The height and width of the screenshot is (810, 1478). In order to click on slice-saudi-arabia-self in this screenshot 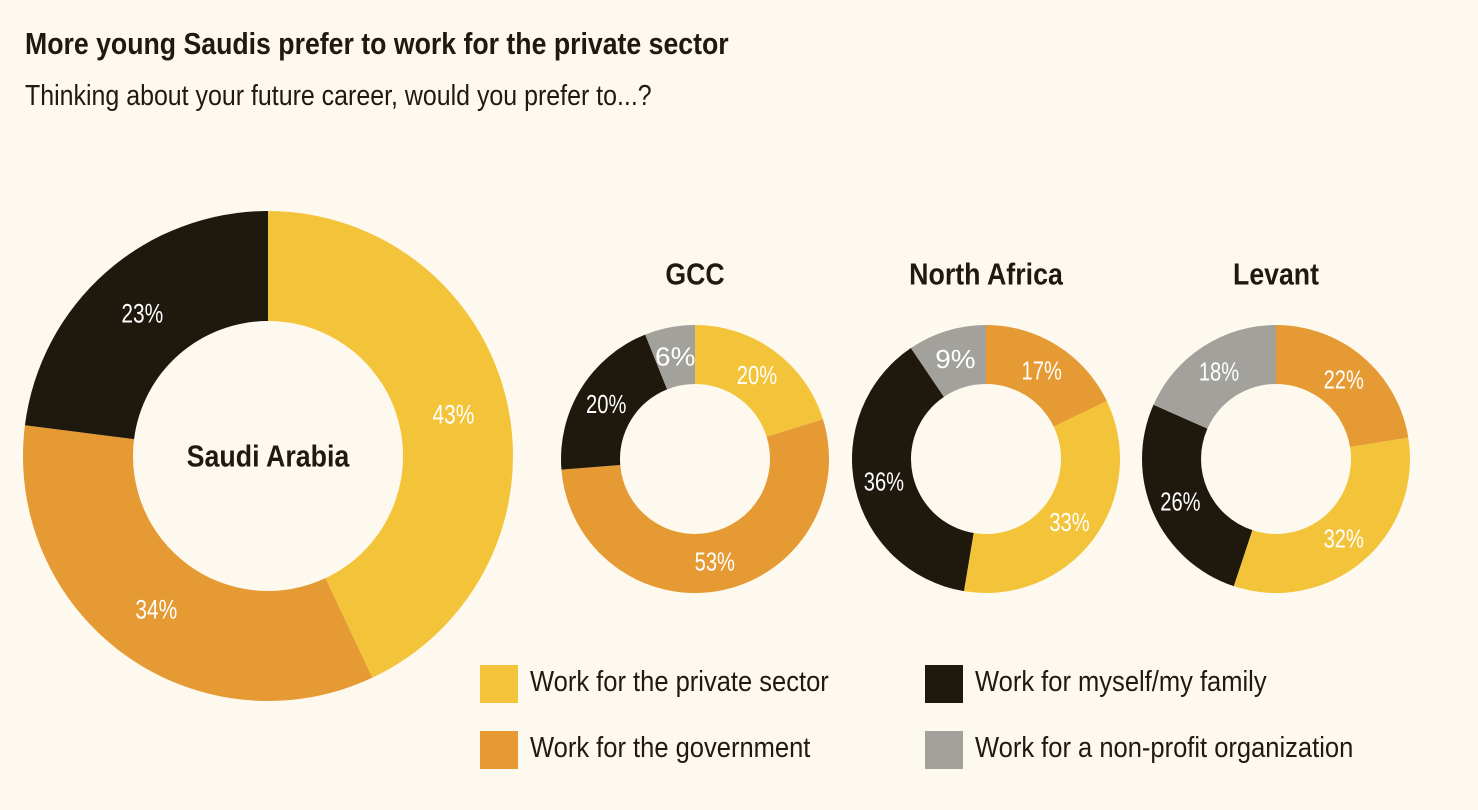, I will do `click(146, 325)`.